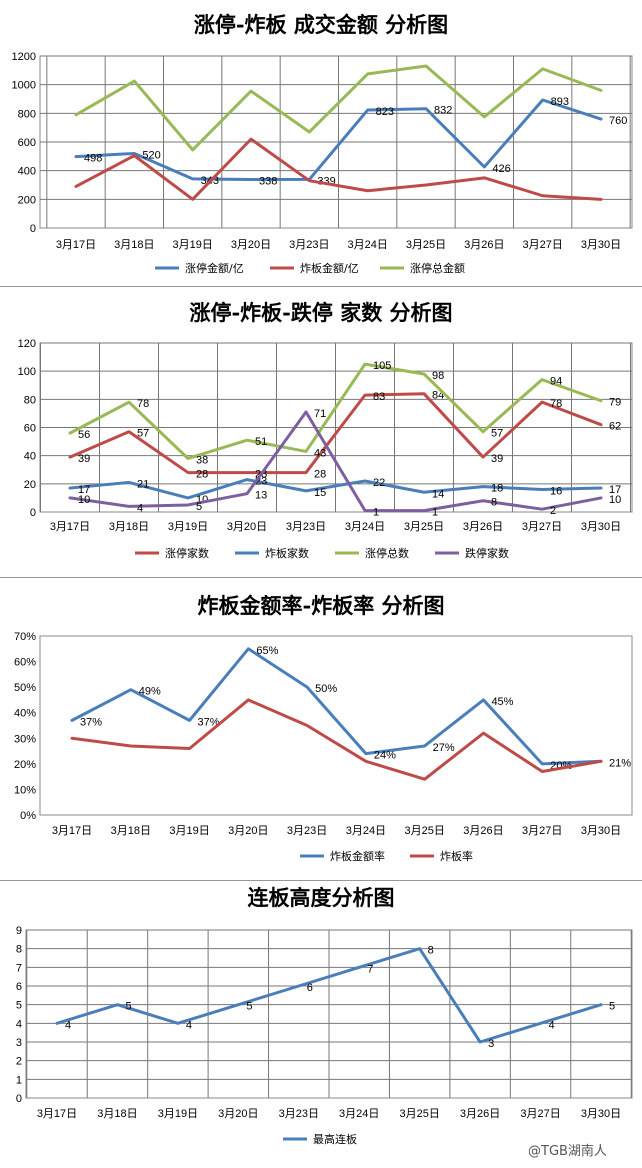  I want to click on chart-3-xtick-label: 3月23日, so click(307, 831).